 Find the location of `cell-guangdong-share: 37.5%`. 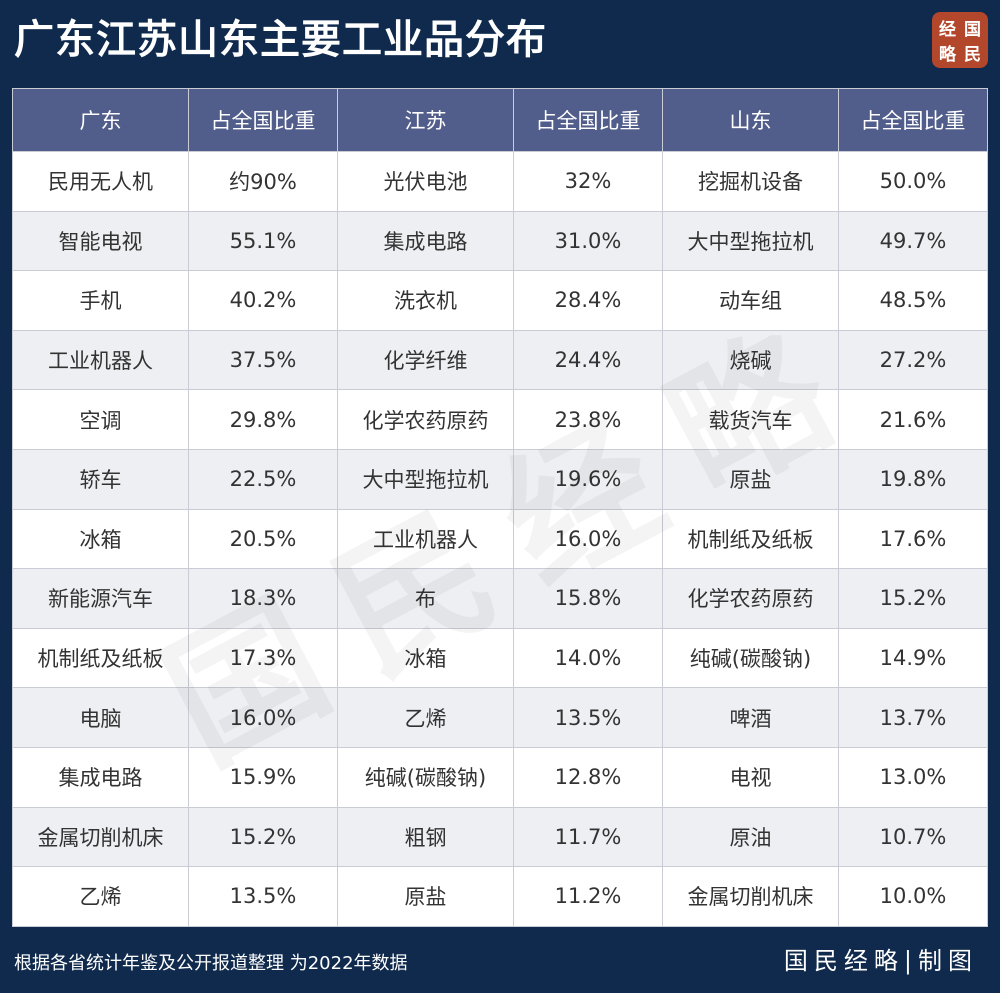

cell-guangdong-share: 37.5% is located at coordinates (263, 360).